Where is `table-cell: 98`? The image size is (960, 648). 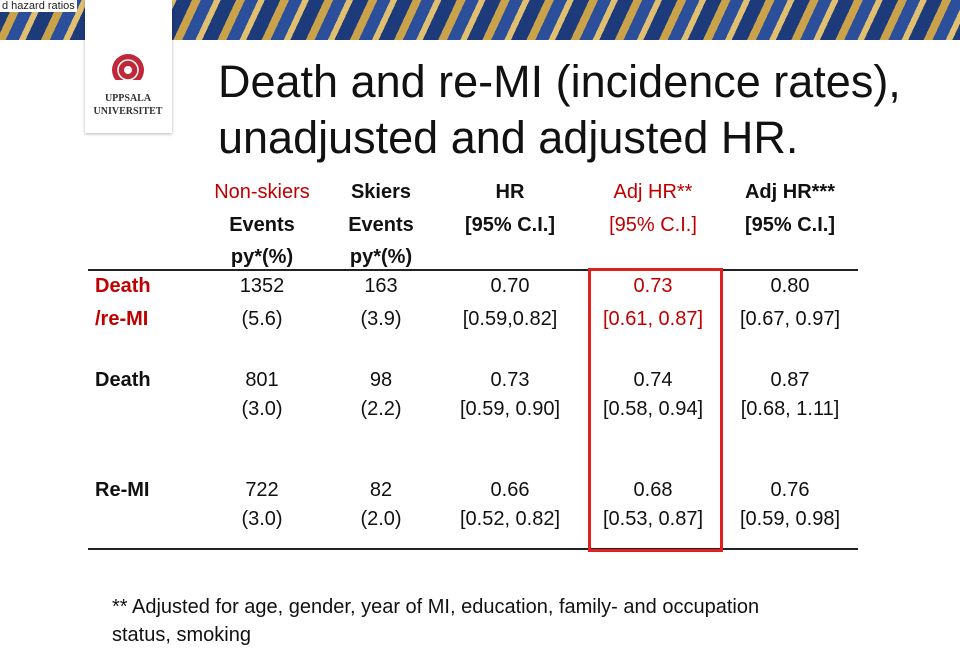 table-cell: 98 is located at coordinates (381, 380).